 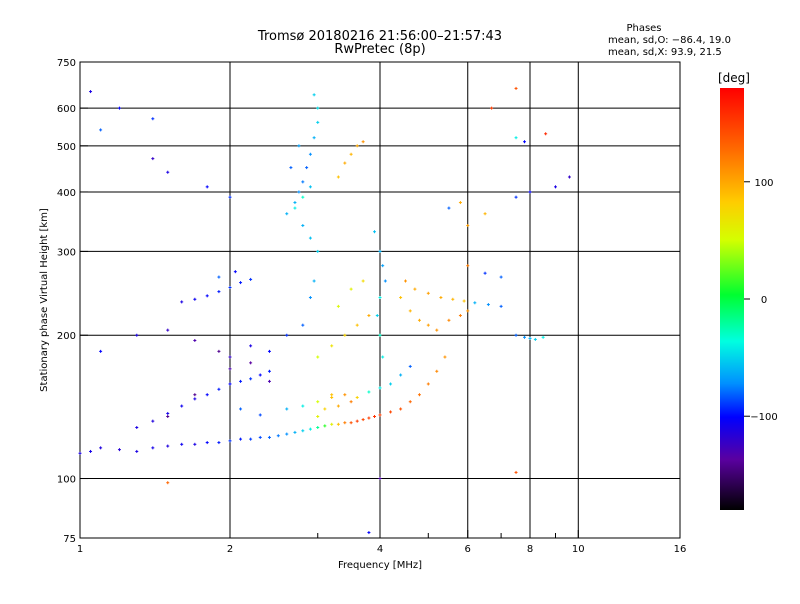 What do you see at coordinates (381, 542) in the screenshot?
I see `x-ticks: 1 2 4 6 8 10 16` at bounding box center [381, 542].